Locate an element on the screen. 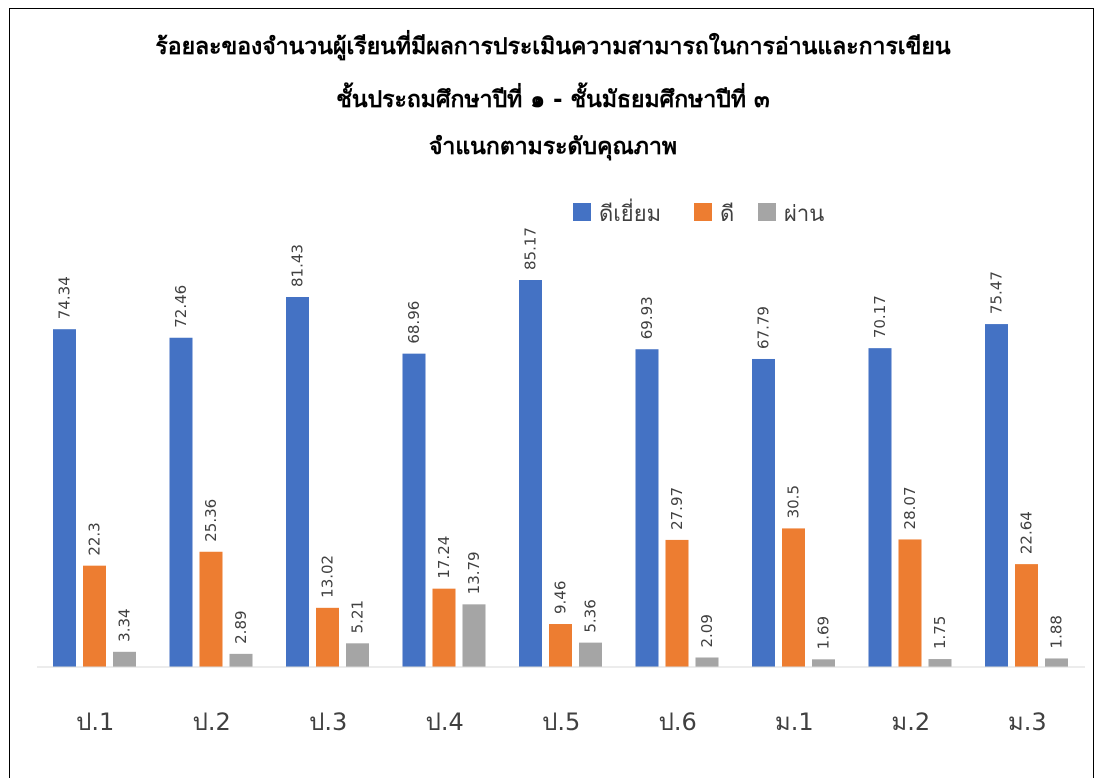  bar-value-label: 1.69 is located at coordinates (824, 632).